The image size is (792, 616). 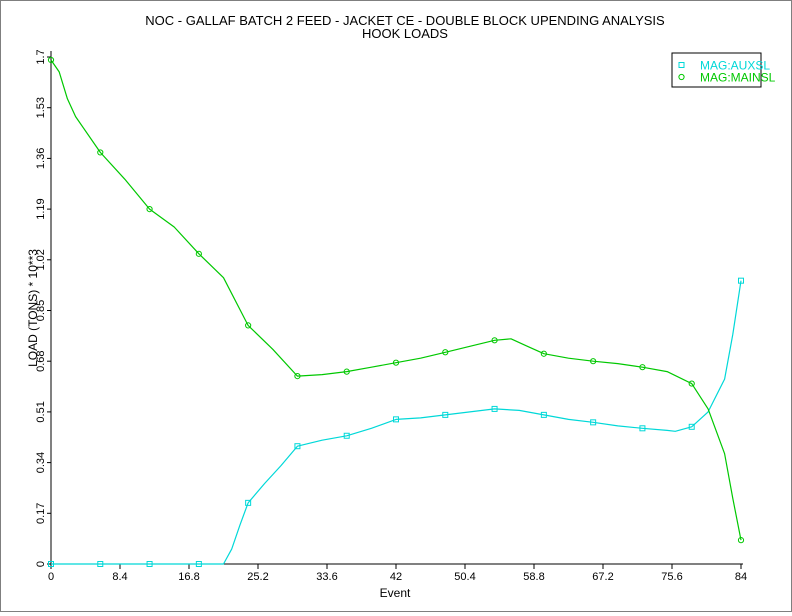 I want to click on x-tick-label: 8.4, so click(x=119, y=577).